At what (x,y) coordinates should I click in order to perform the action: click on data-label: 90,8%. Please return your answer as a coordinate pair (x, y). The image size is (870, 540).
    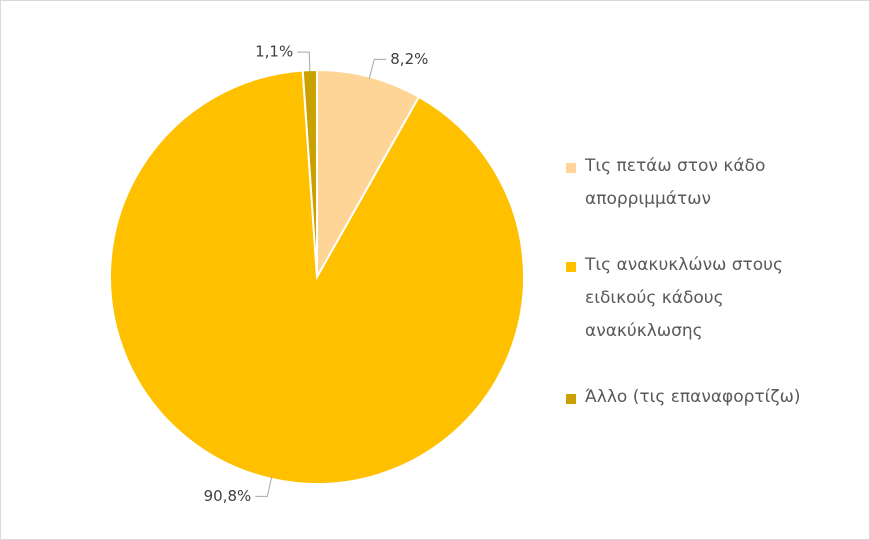
    Looking at the image, I should click on (228, 496).